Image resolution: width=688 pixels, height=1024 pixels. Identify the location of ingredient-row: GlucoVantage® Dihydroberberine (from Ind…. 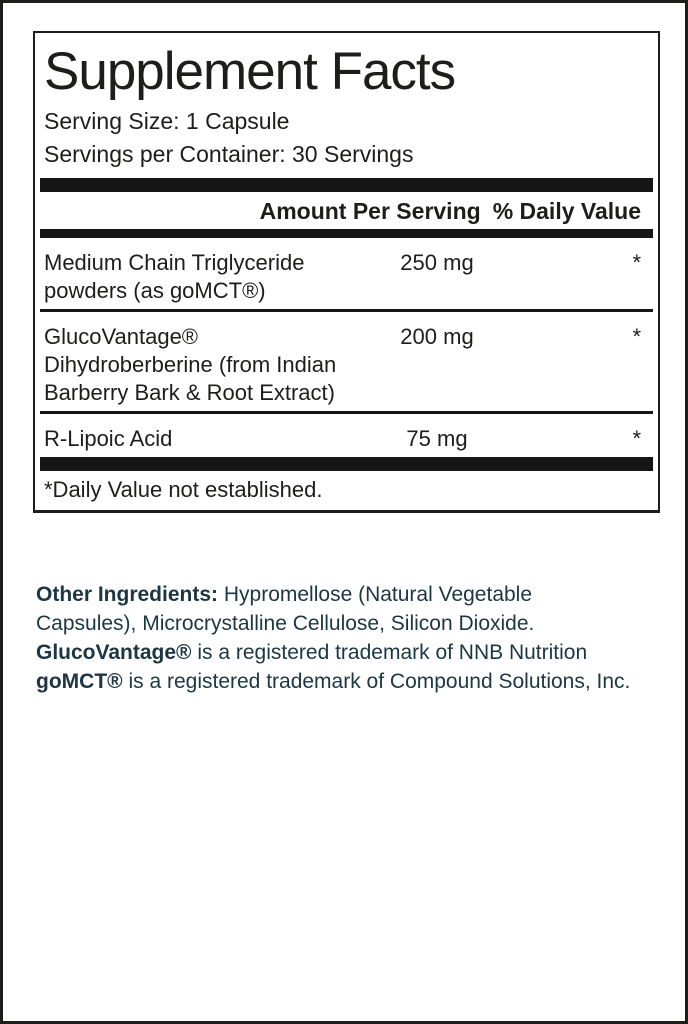
(346, 361).